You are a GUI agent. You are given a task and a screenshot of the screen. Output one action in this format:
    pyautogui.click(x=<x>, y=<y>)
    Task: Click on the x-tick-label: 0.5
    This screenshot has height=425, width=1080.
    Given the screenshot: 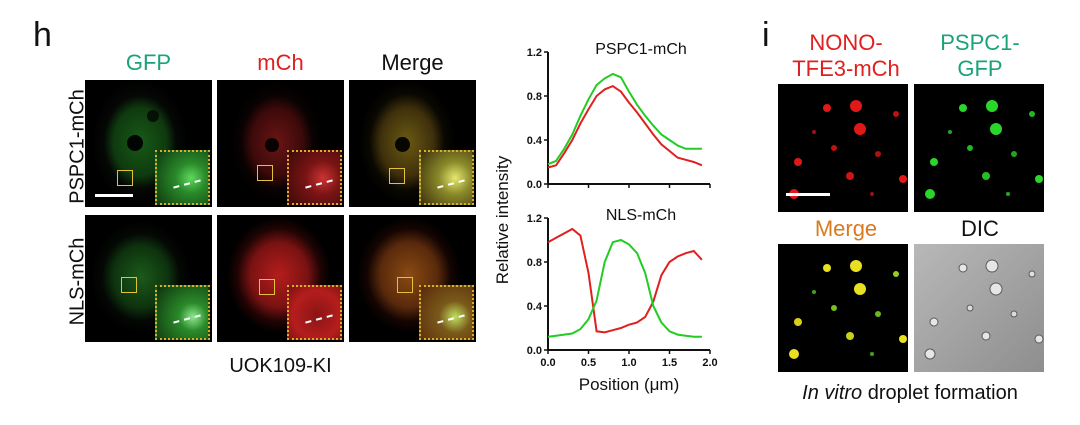 What is the action you would take?
    pyautogui.click(x=588, y=363)
    